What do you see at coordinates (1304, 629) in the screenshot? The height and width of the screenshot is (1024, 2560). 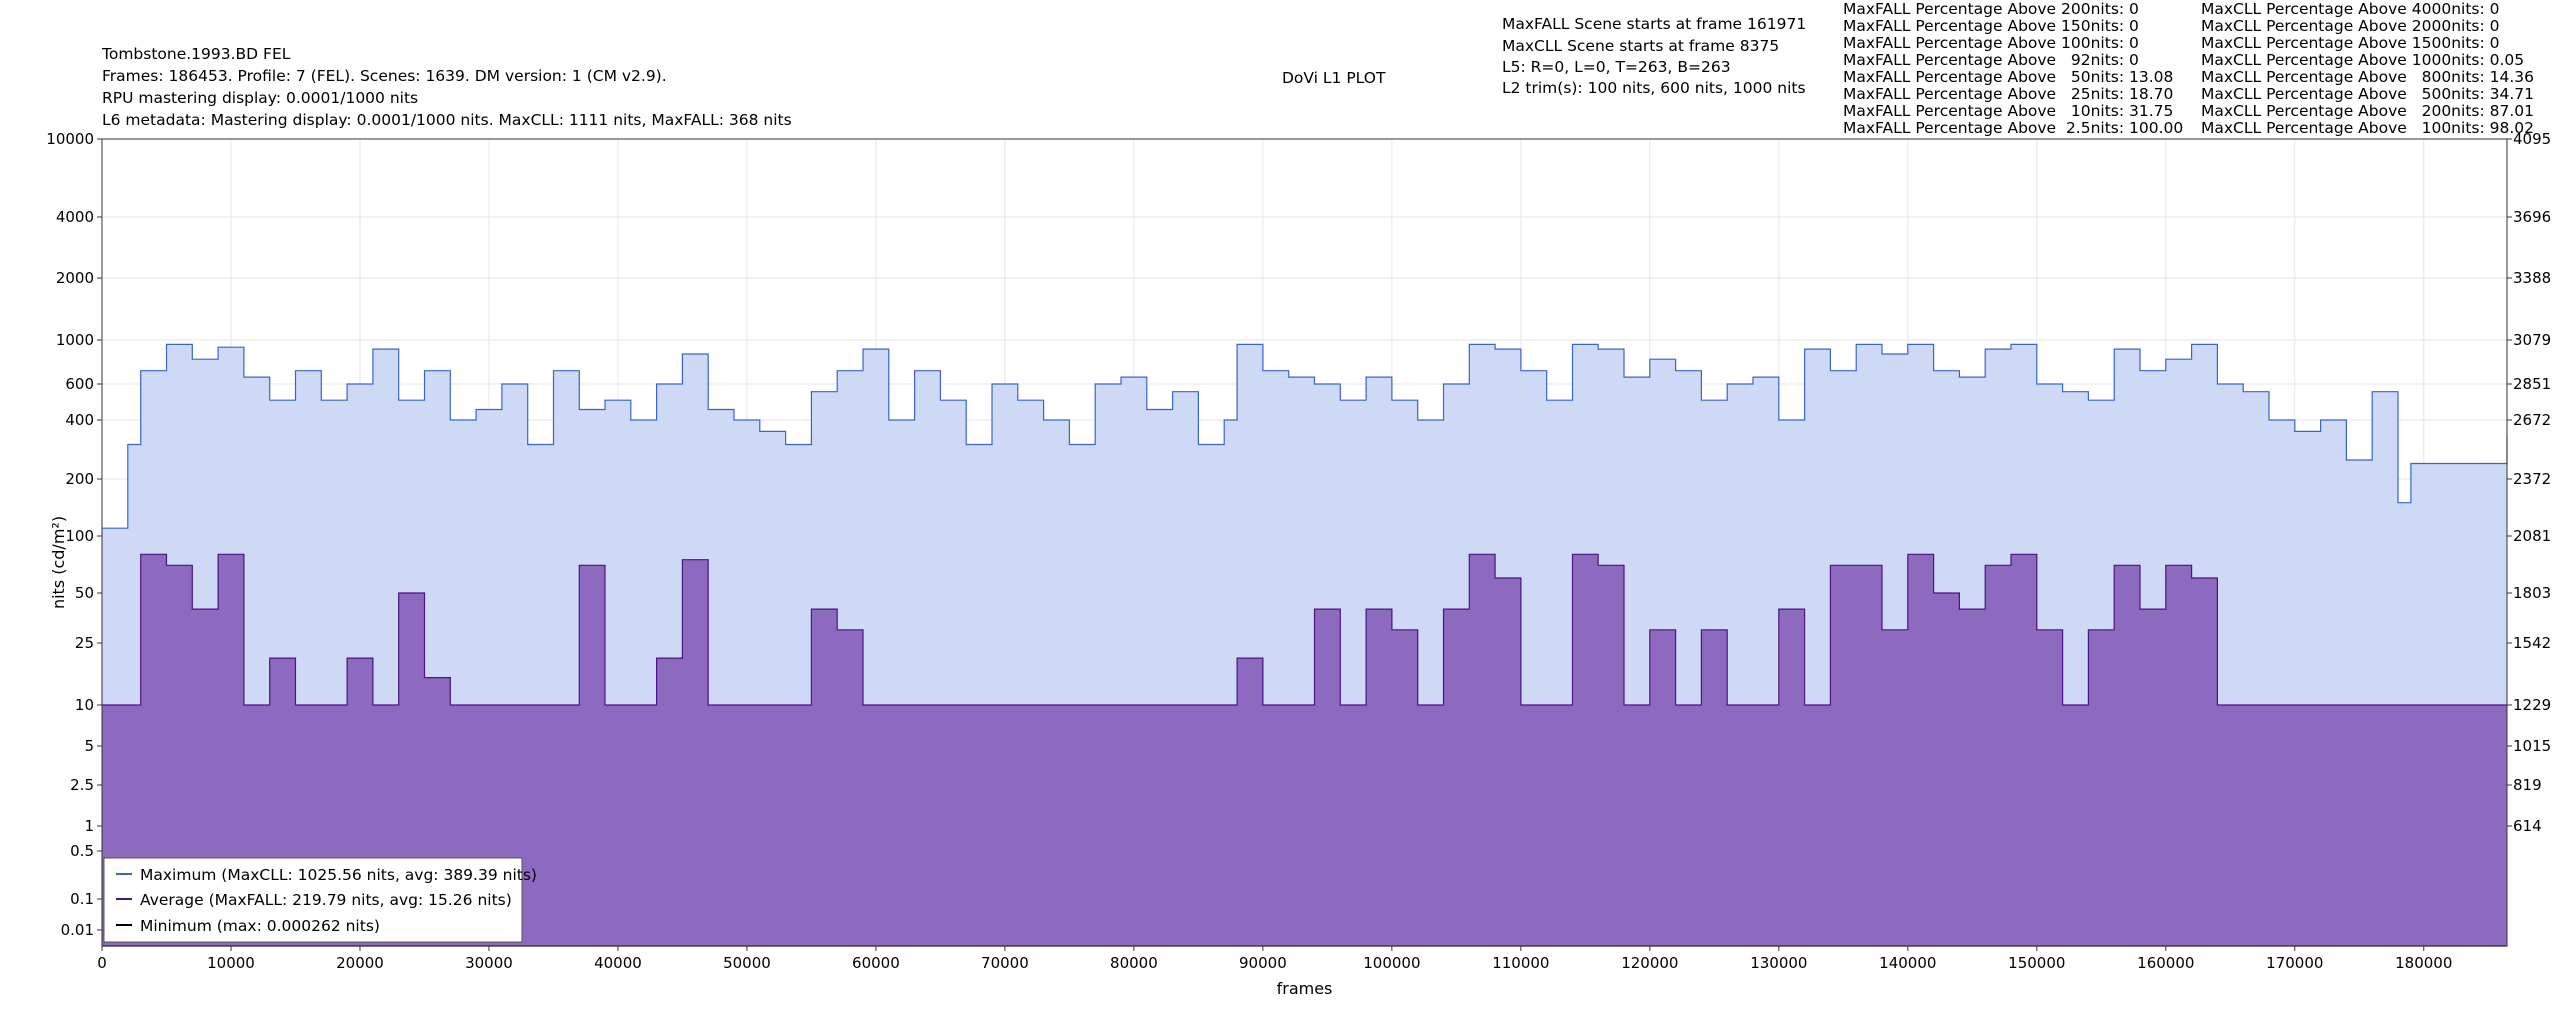 I see `avg-series-line` at bounding box center [1304, 629].